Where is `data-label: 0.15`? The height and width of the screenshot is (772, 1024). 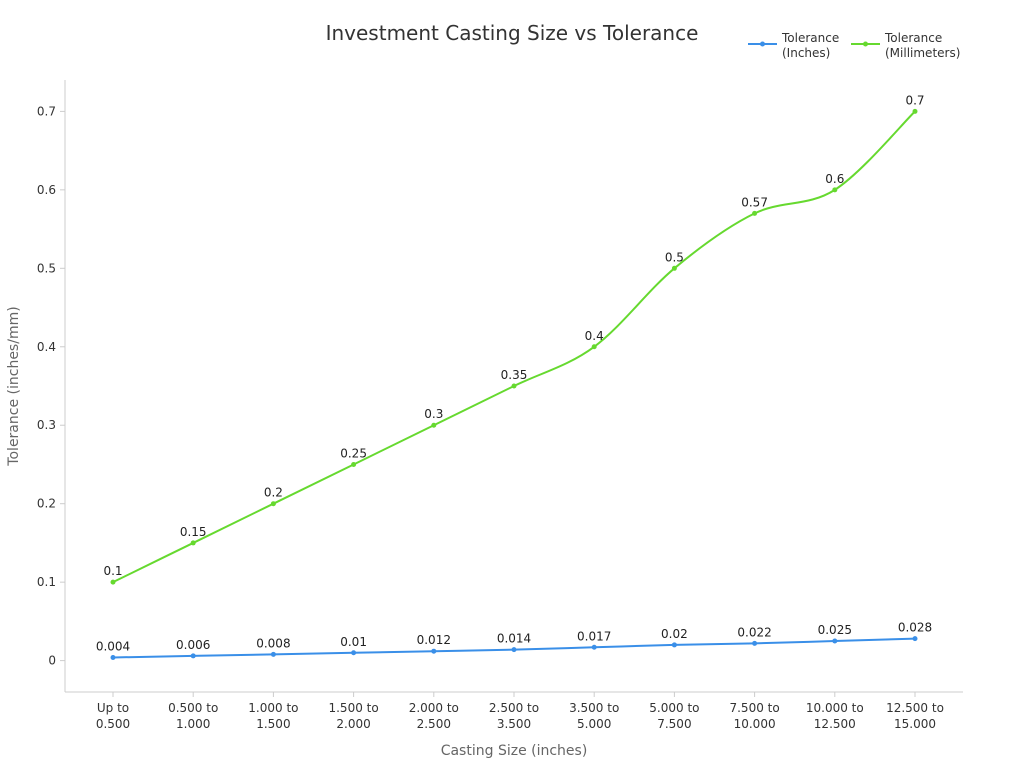
data-label: 0.15 is located at coordinates (193, 532).